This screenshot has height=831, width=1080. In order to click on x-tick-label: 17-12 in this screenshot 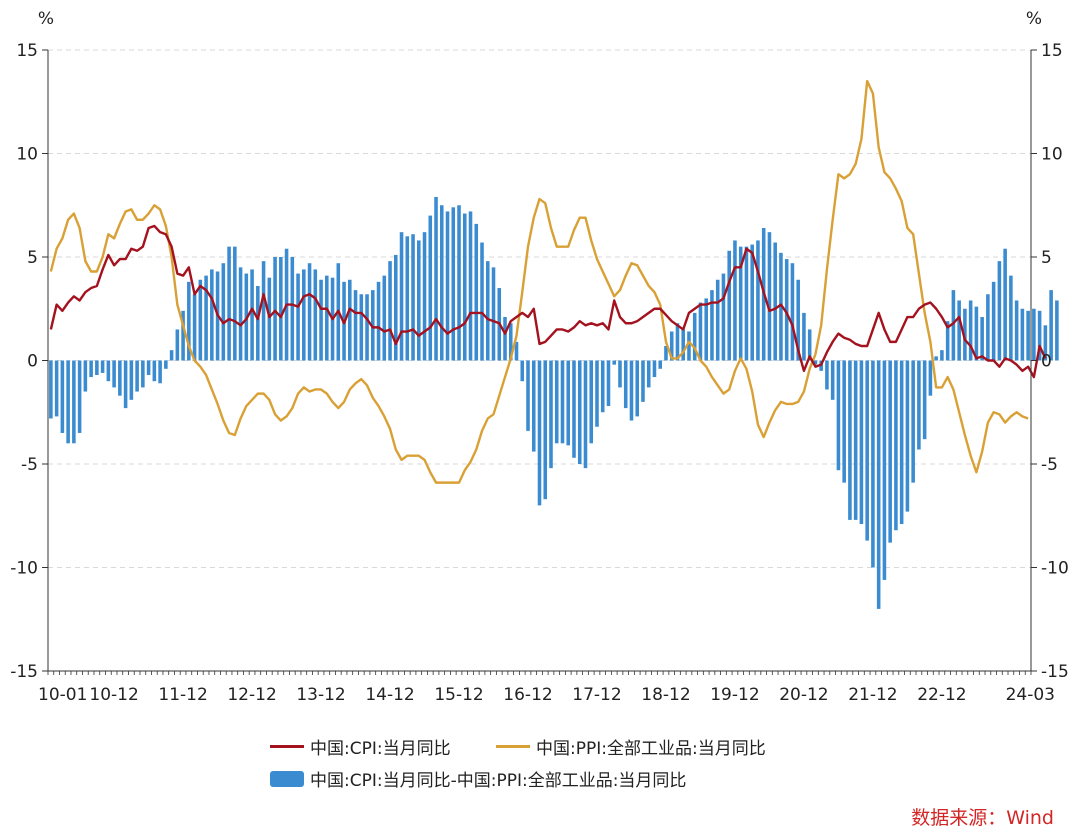, I will do `click(596, 692)`.